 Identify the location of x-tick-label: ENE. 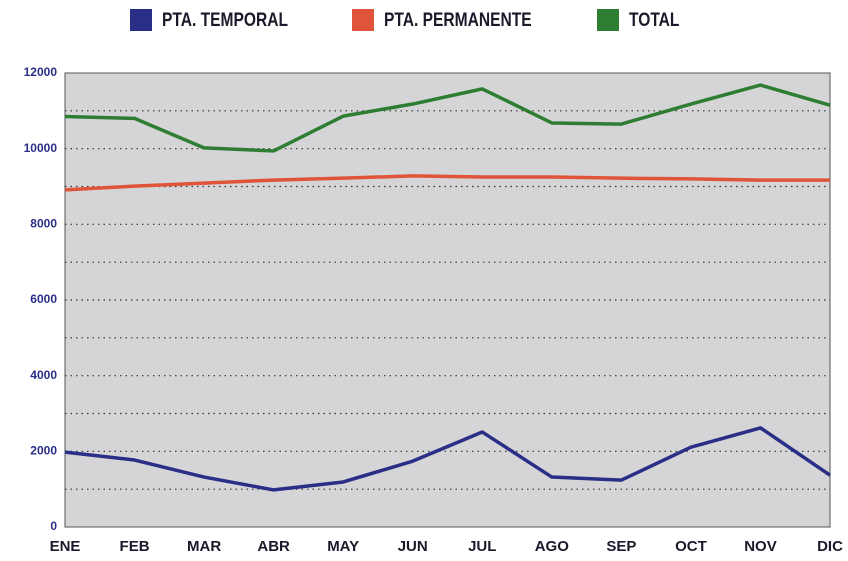
(65, 546).